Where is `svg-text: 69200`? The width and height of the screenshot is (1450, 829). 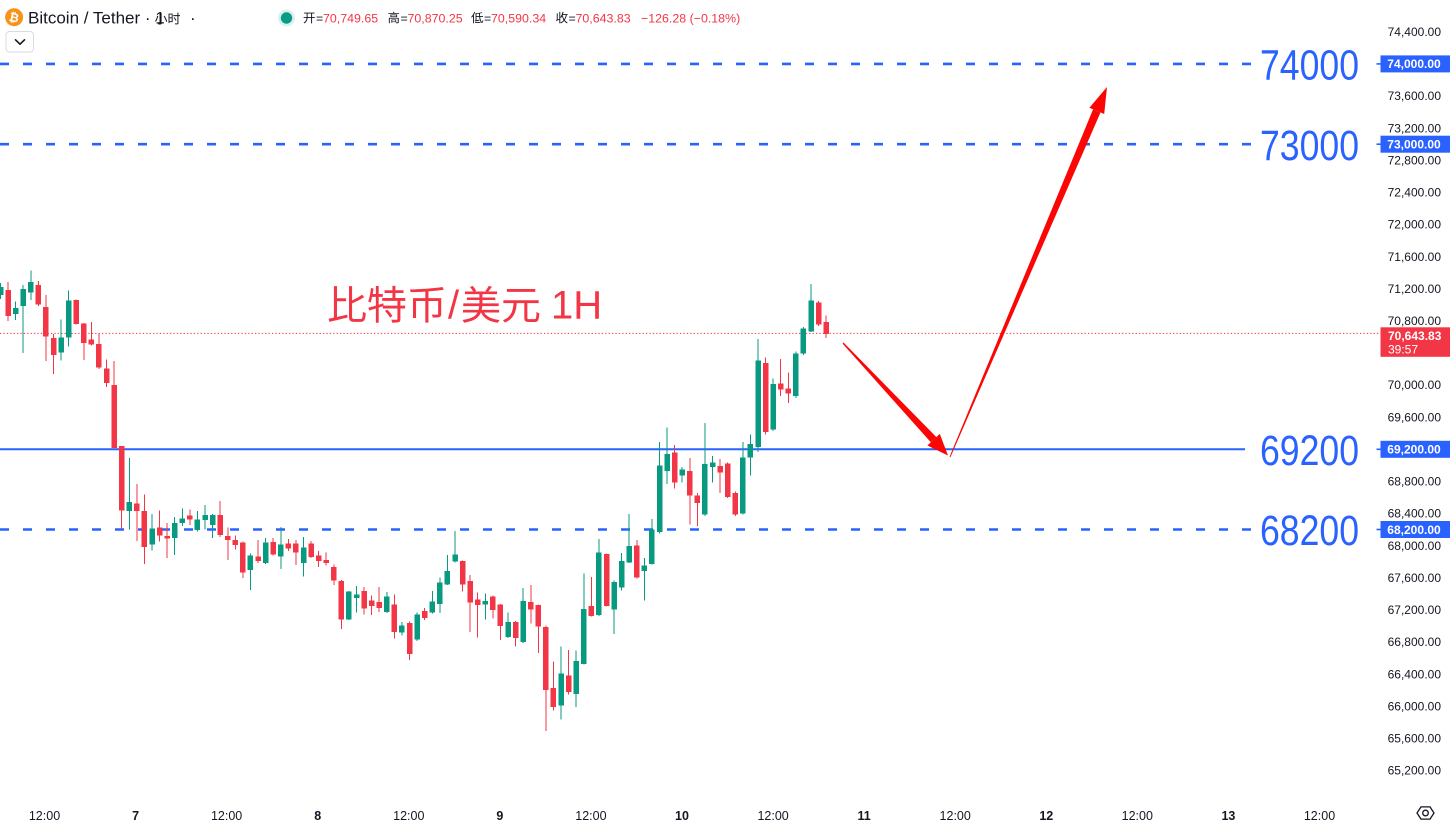 svg-text: 69200 is located at coordinates (1309, 451).